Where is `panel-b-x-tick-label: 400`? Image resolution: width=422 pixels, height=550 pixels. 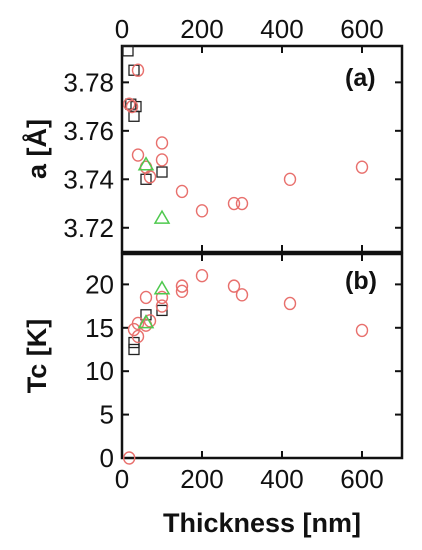 panel-b-x-tick-label: 400 is located at coordinates (281, 479).